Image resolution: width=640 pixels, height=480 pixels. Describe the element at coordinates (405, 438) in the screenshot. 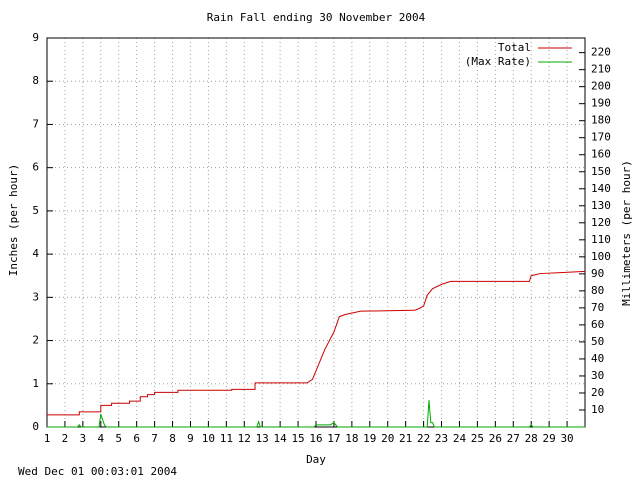

I see `x-tick-label: 21` at that location.